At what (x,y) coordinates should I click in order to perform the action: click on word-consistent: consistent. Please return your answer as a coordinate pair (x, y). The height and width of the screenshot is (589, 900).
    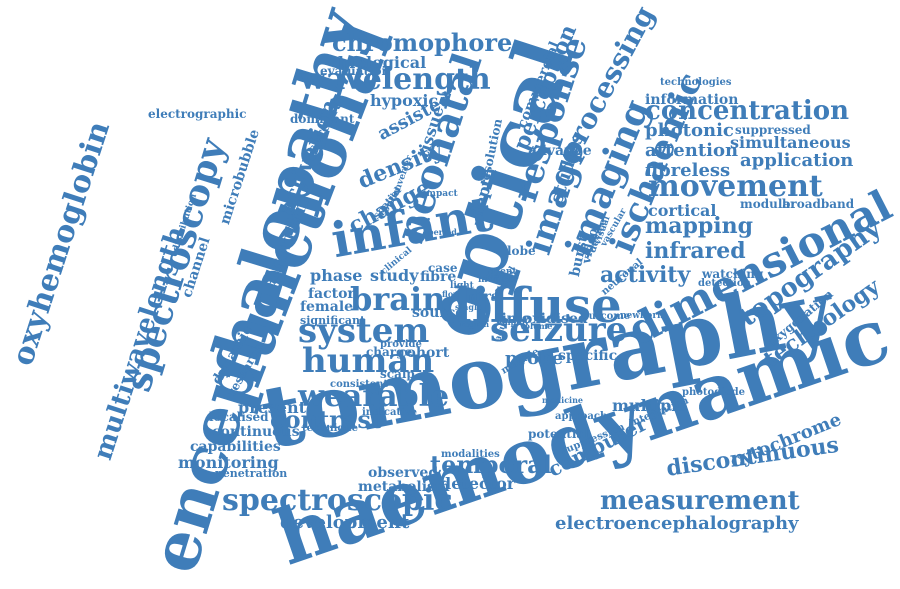
    Looking at the image, I should click on (359, 384).